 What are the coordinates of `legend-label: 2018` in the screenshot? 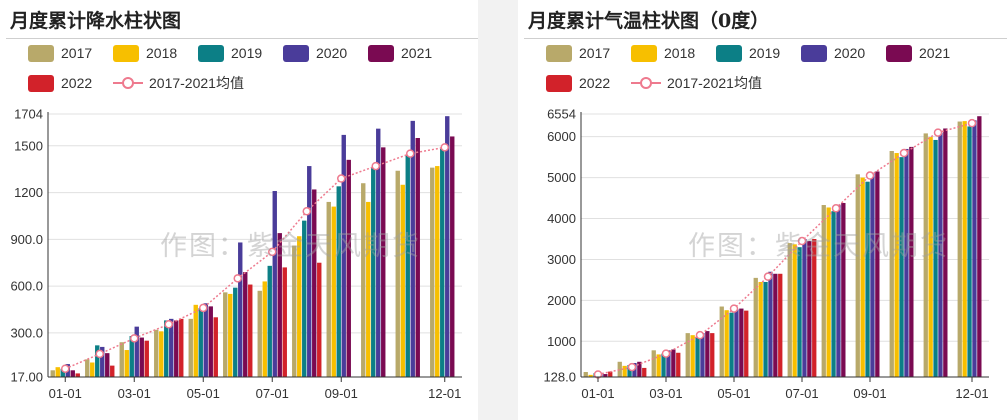 It's located at (162, 53).